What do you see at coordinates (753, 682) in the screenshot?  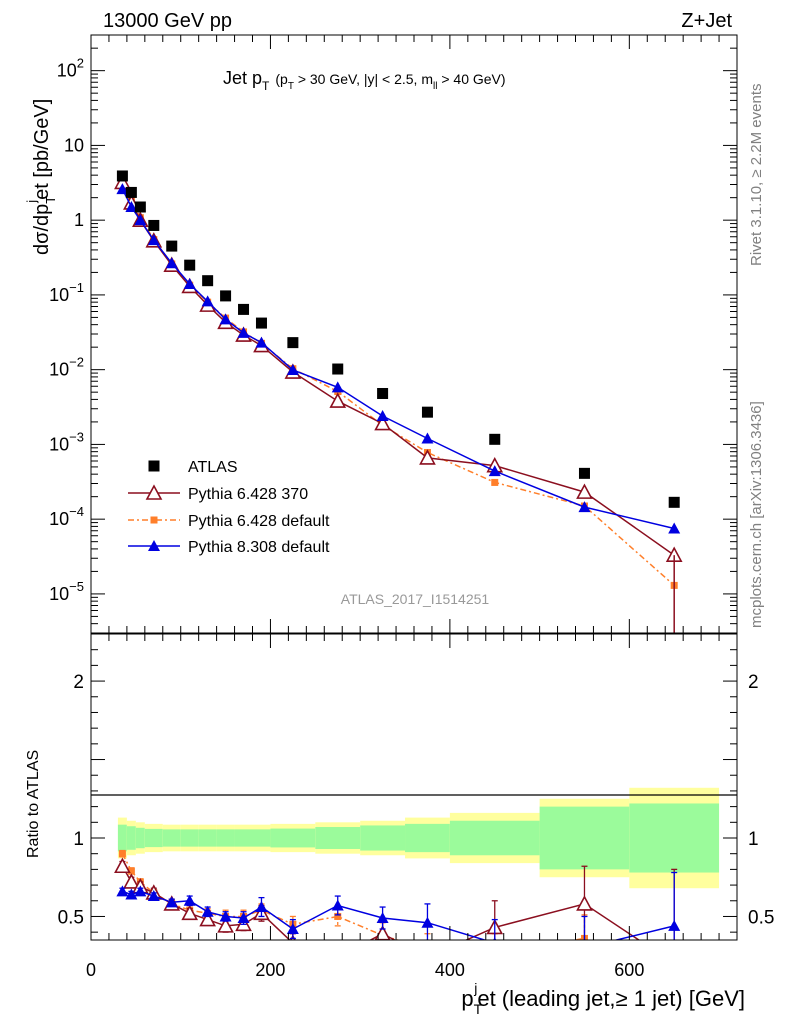 I see `ratio-y-tick-label-right: 2` at bounding box center [753, 682].